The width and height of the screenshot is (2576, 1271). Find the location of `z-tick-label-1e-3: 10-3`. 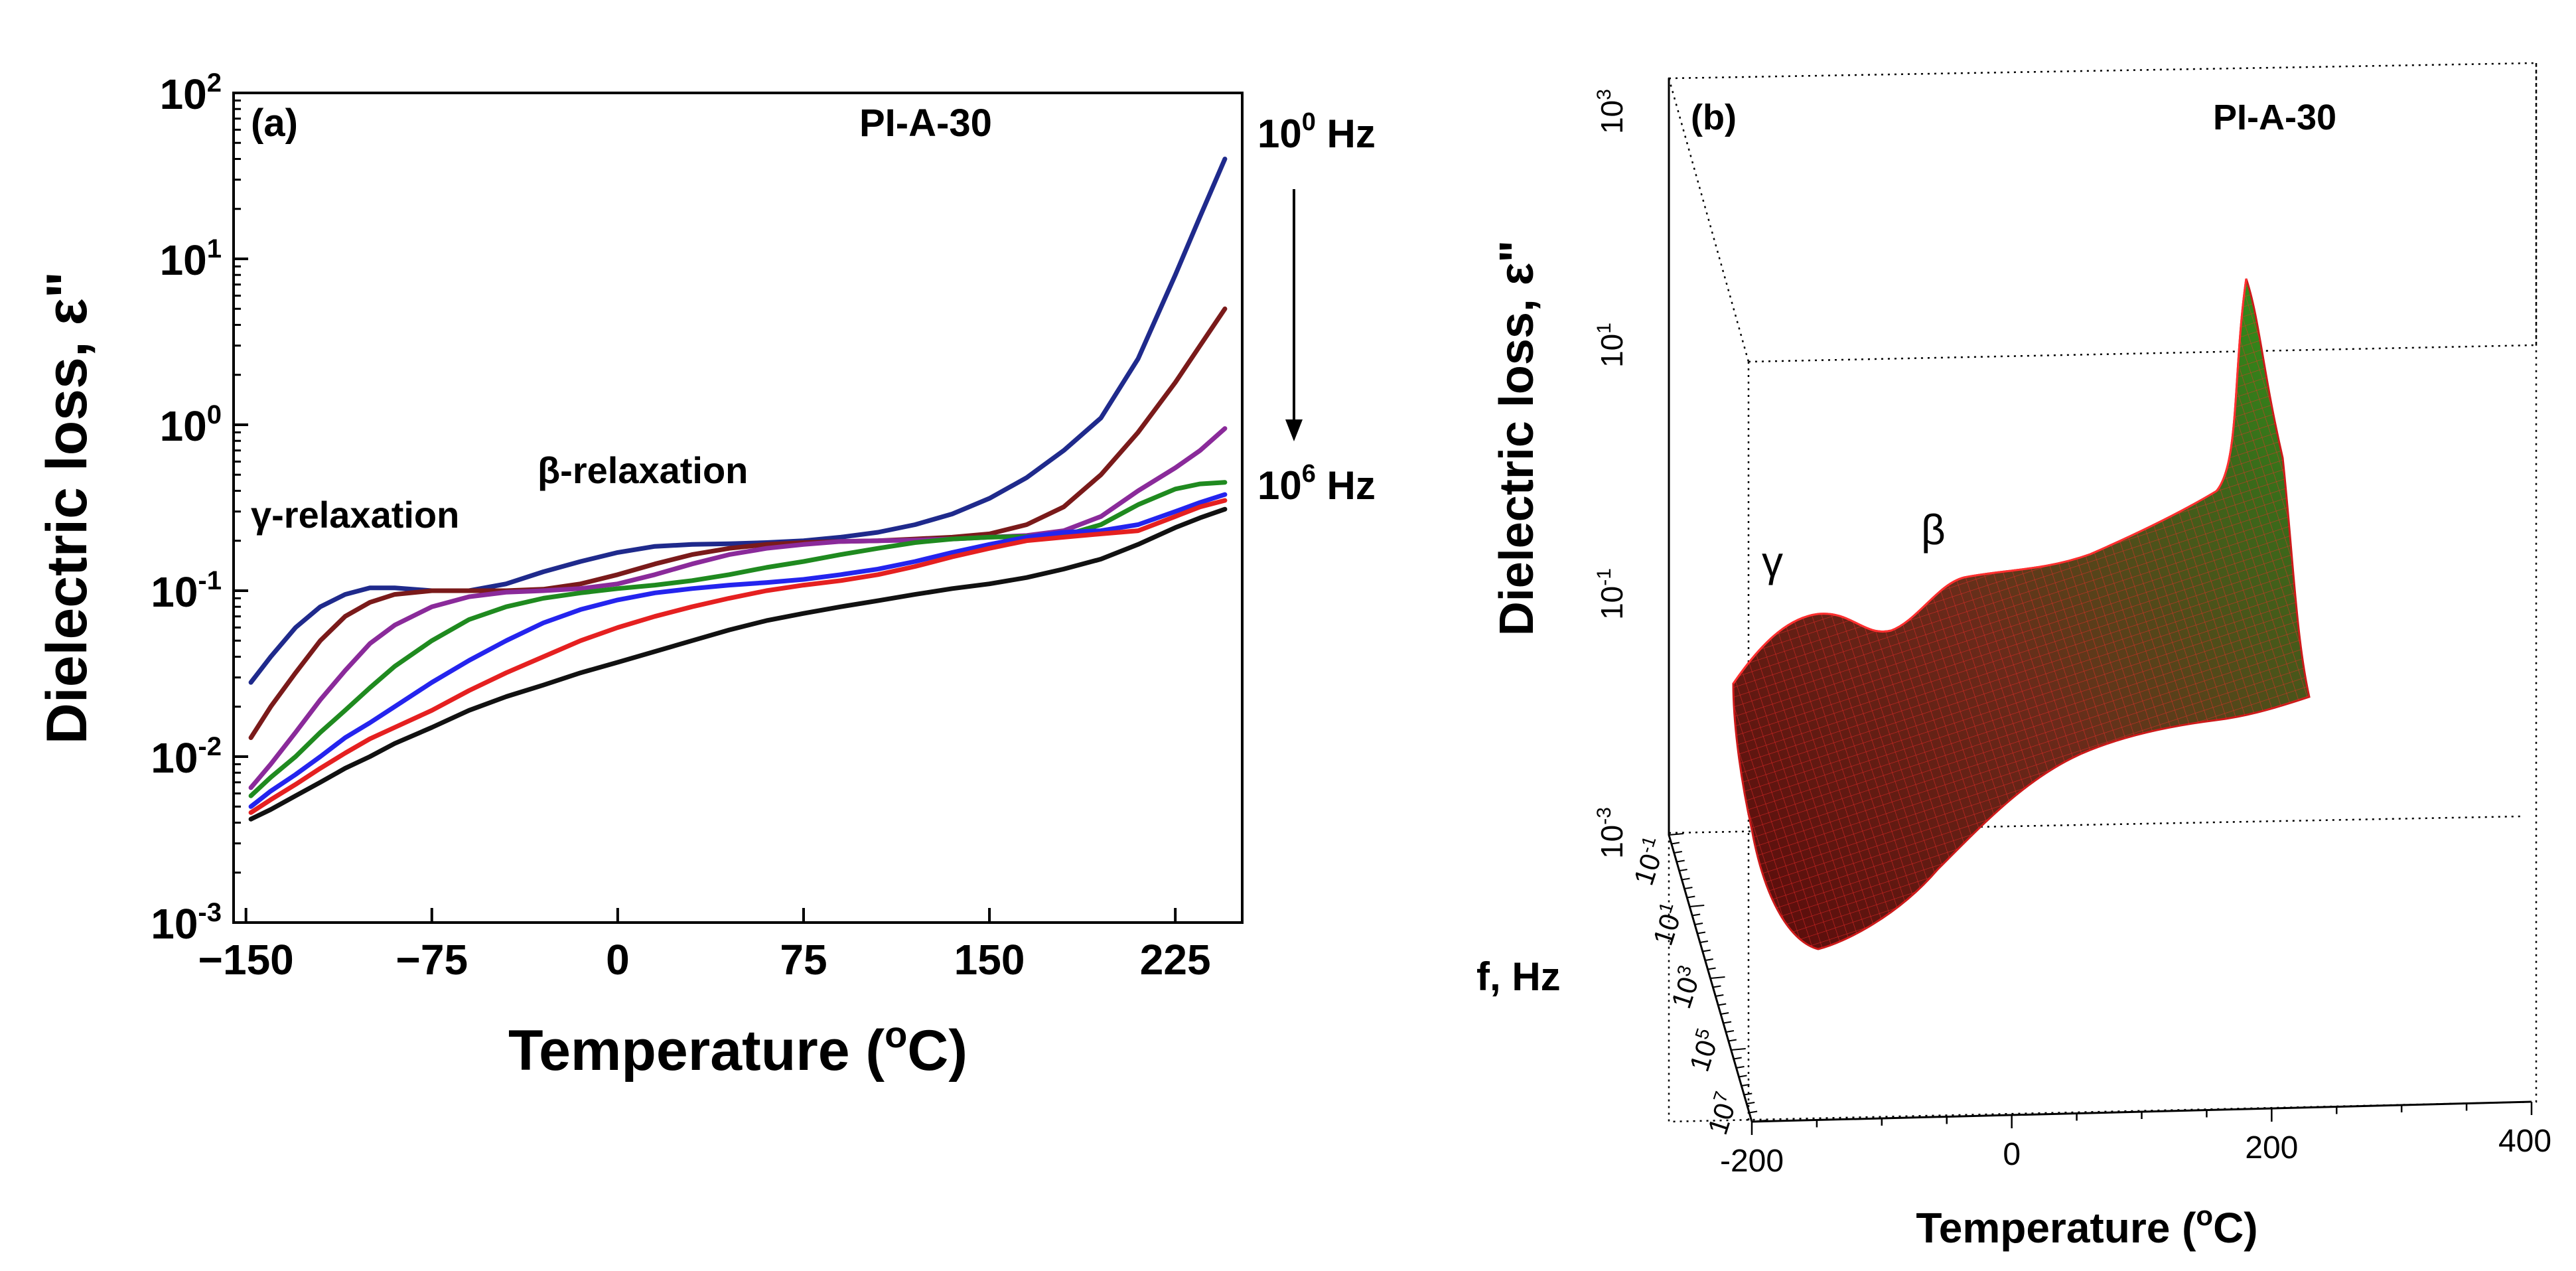

z-tick-label-1e-3: 10-3 is located at coordinates (1611, 833).